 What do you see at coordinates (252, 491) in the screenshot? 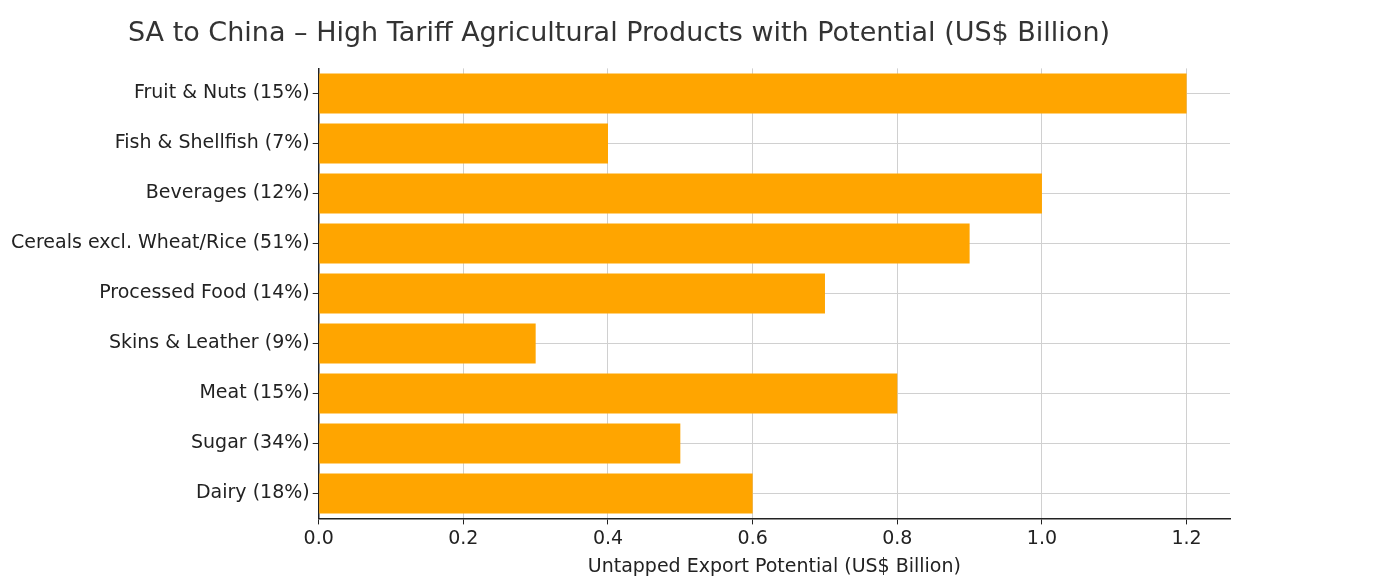
I see `y-tick-label: Dairy (18%)` at bounding box center [252, 491].